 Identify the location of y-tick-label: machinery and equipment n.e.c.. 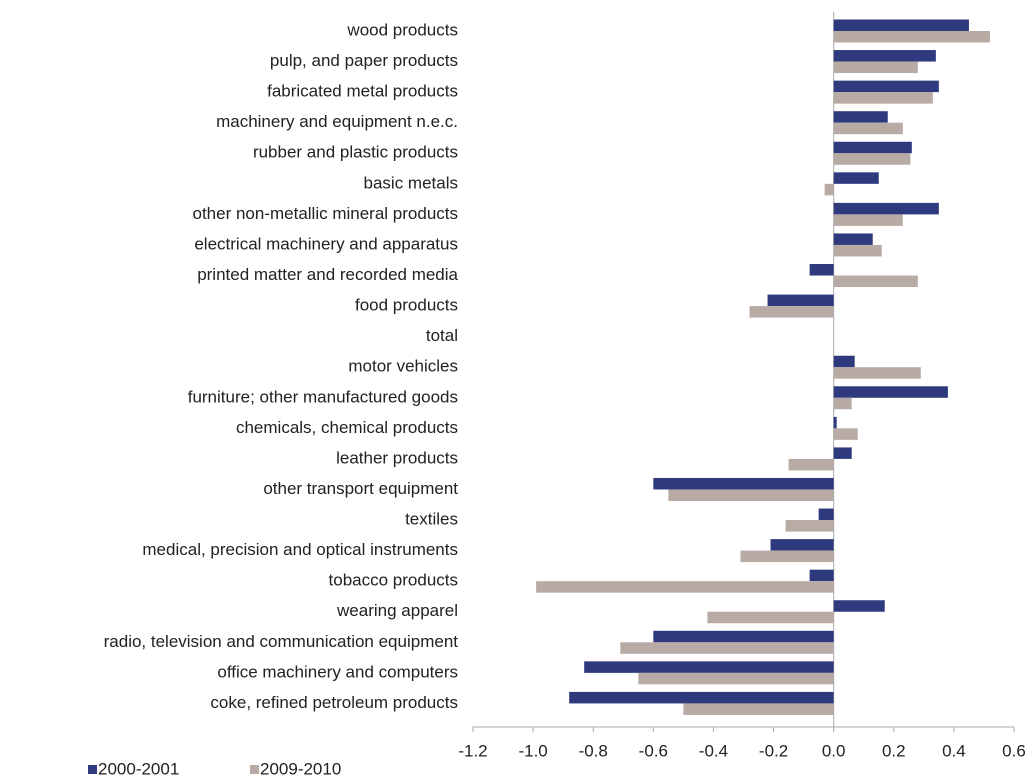
(337, 121).